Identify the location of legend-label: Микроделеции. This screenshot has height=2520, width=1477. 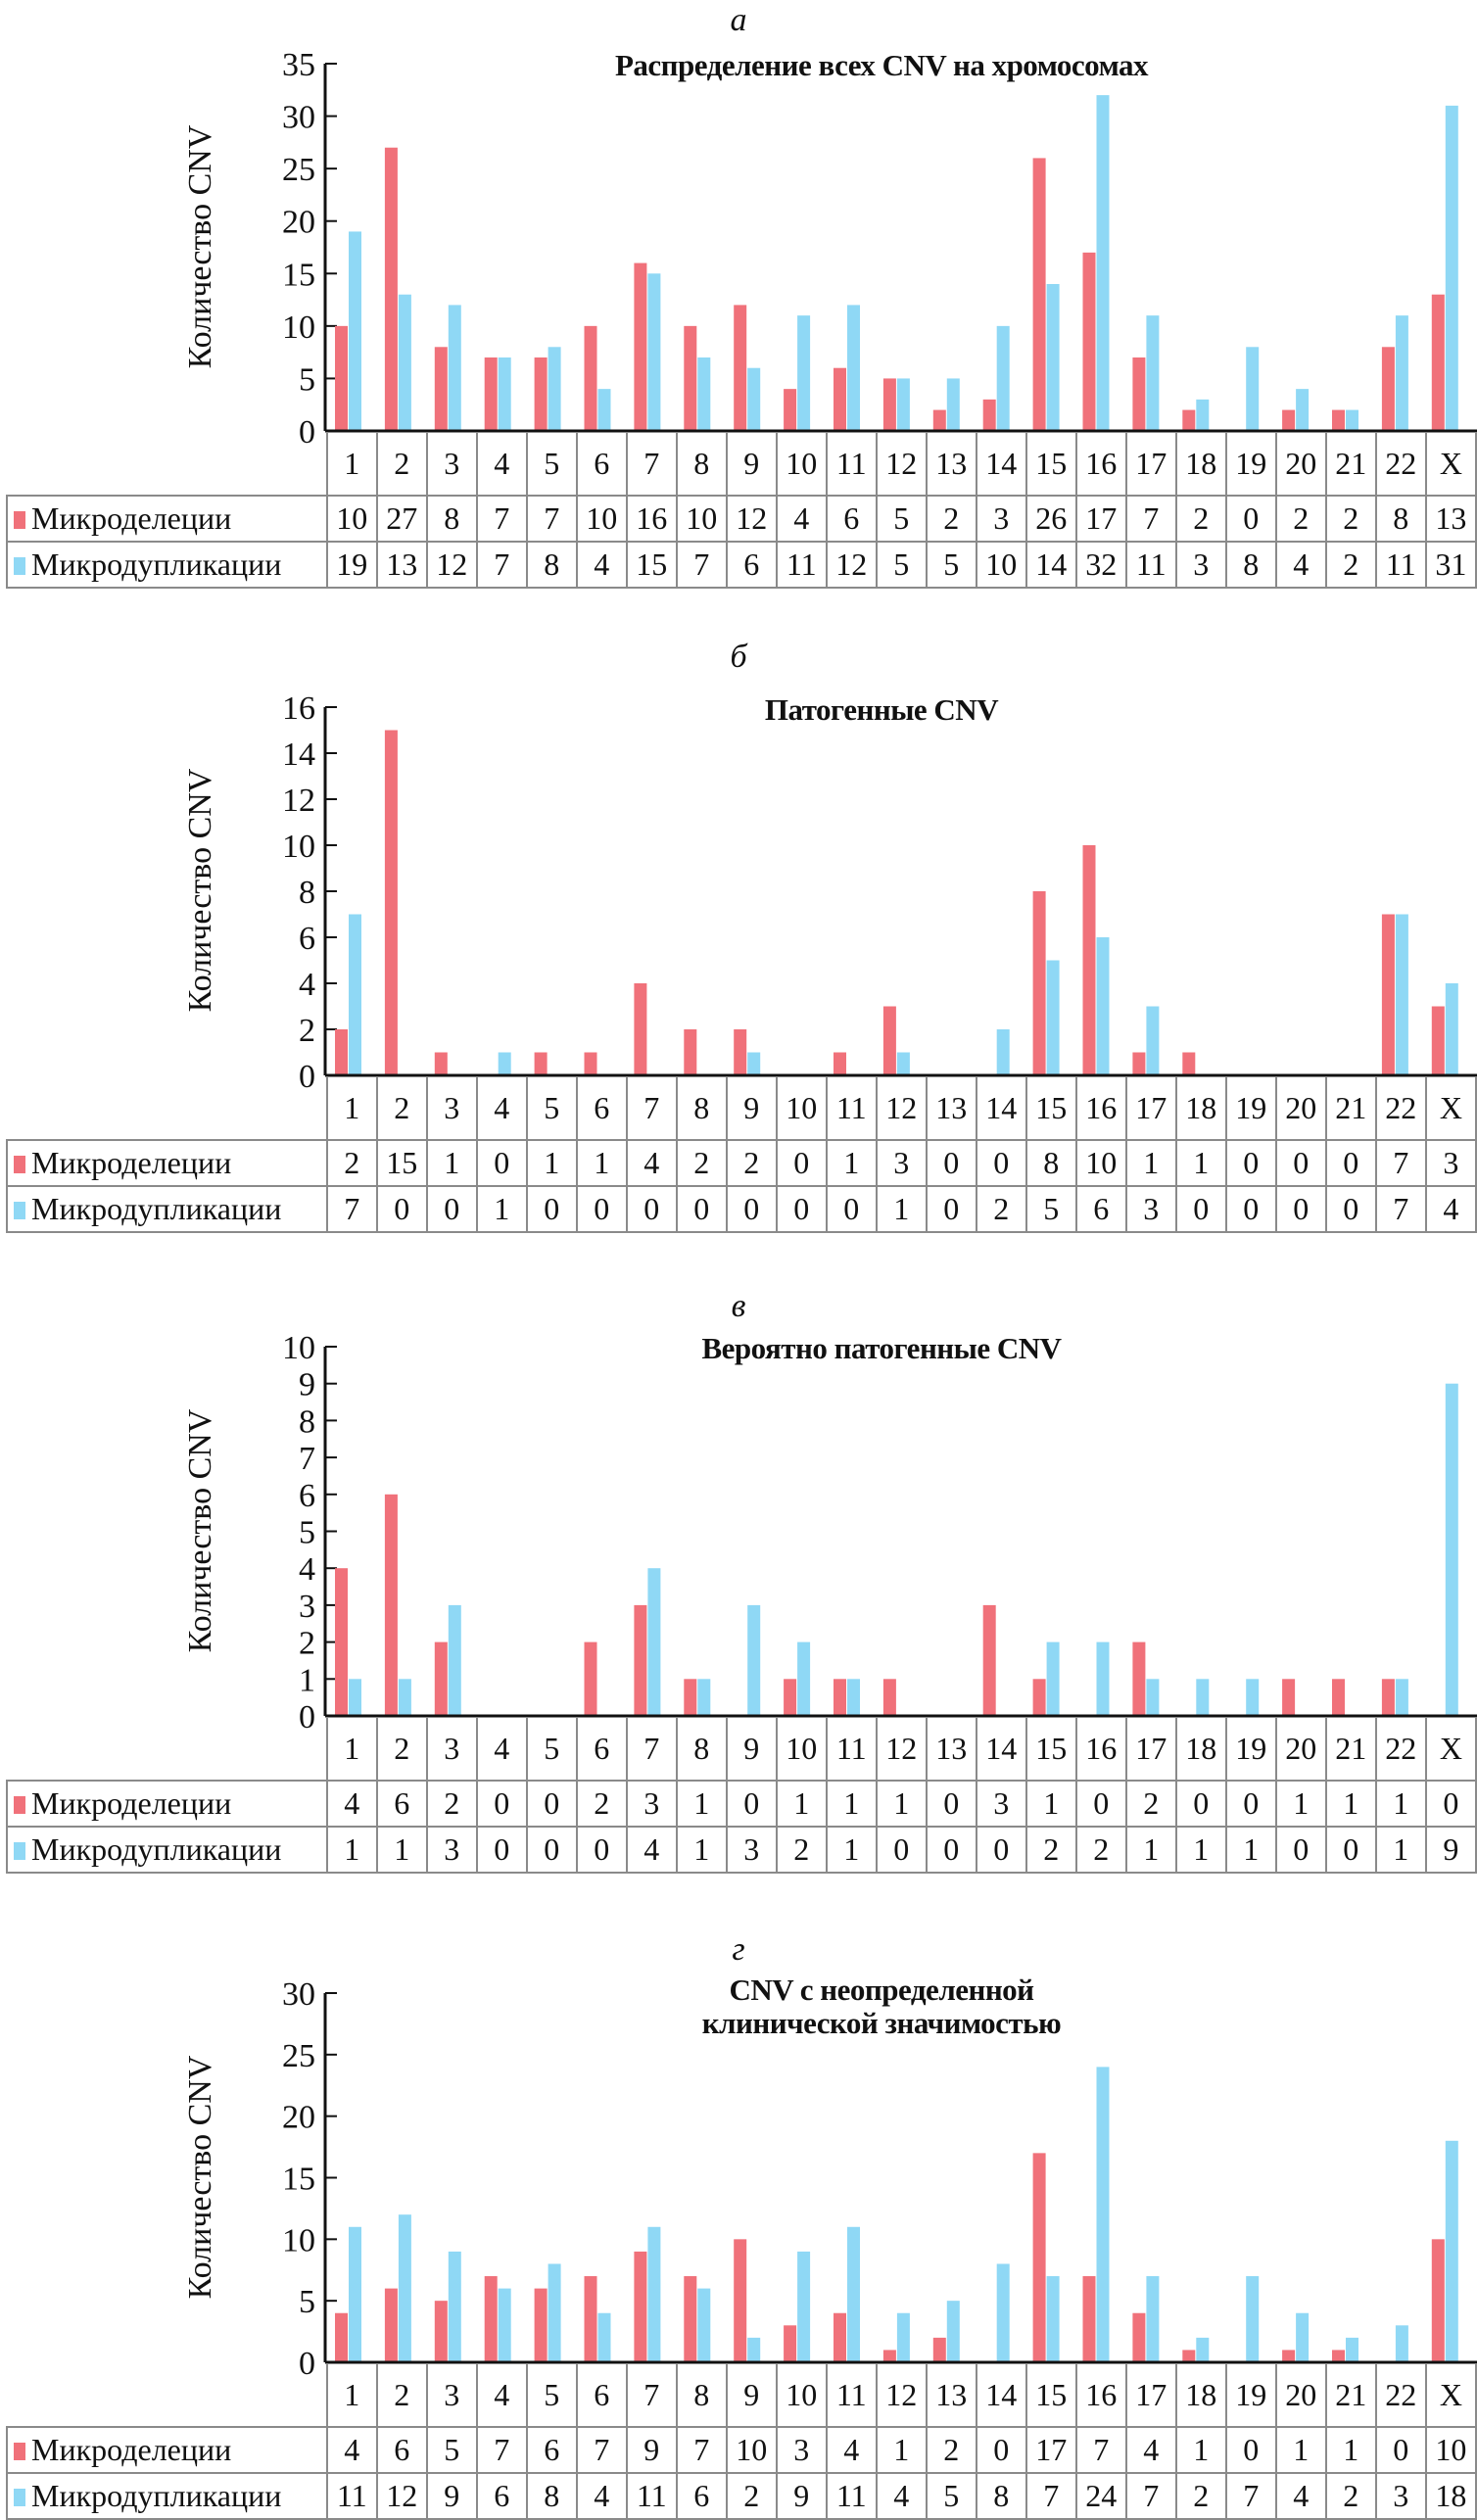
(131, 2449).